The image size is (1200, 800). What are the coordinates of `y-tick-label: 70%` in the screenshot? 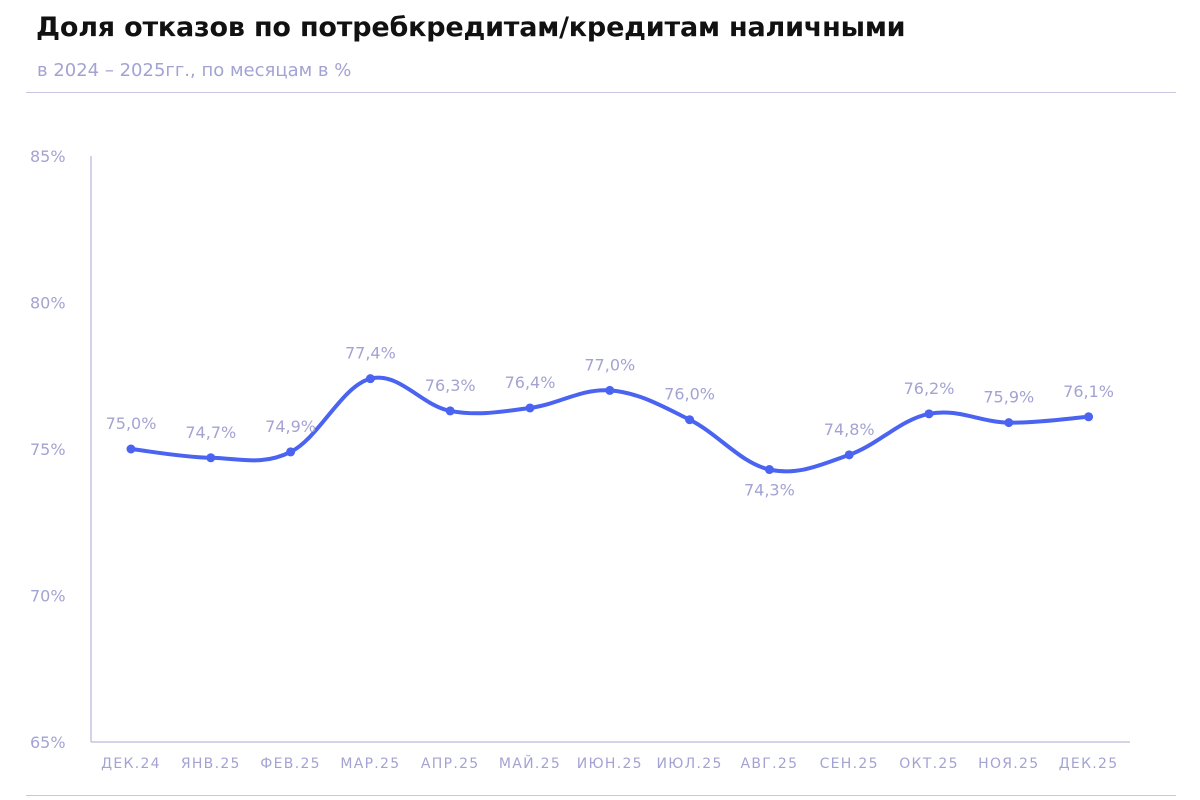 It's located at (48, 596).